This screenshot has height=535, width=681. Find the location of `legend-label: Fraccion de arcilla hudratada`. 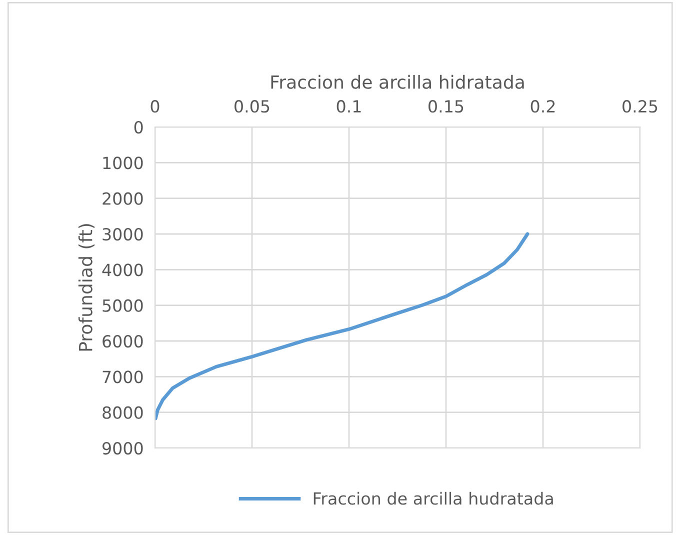

legend-label: Fraccion de arcilla hudratada is located at coordinates (433, 498).